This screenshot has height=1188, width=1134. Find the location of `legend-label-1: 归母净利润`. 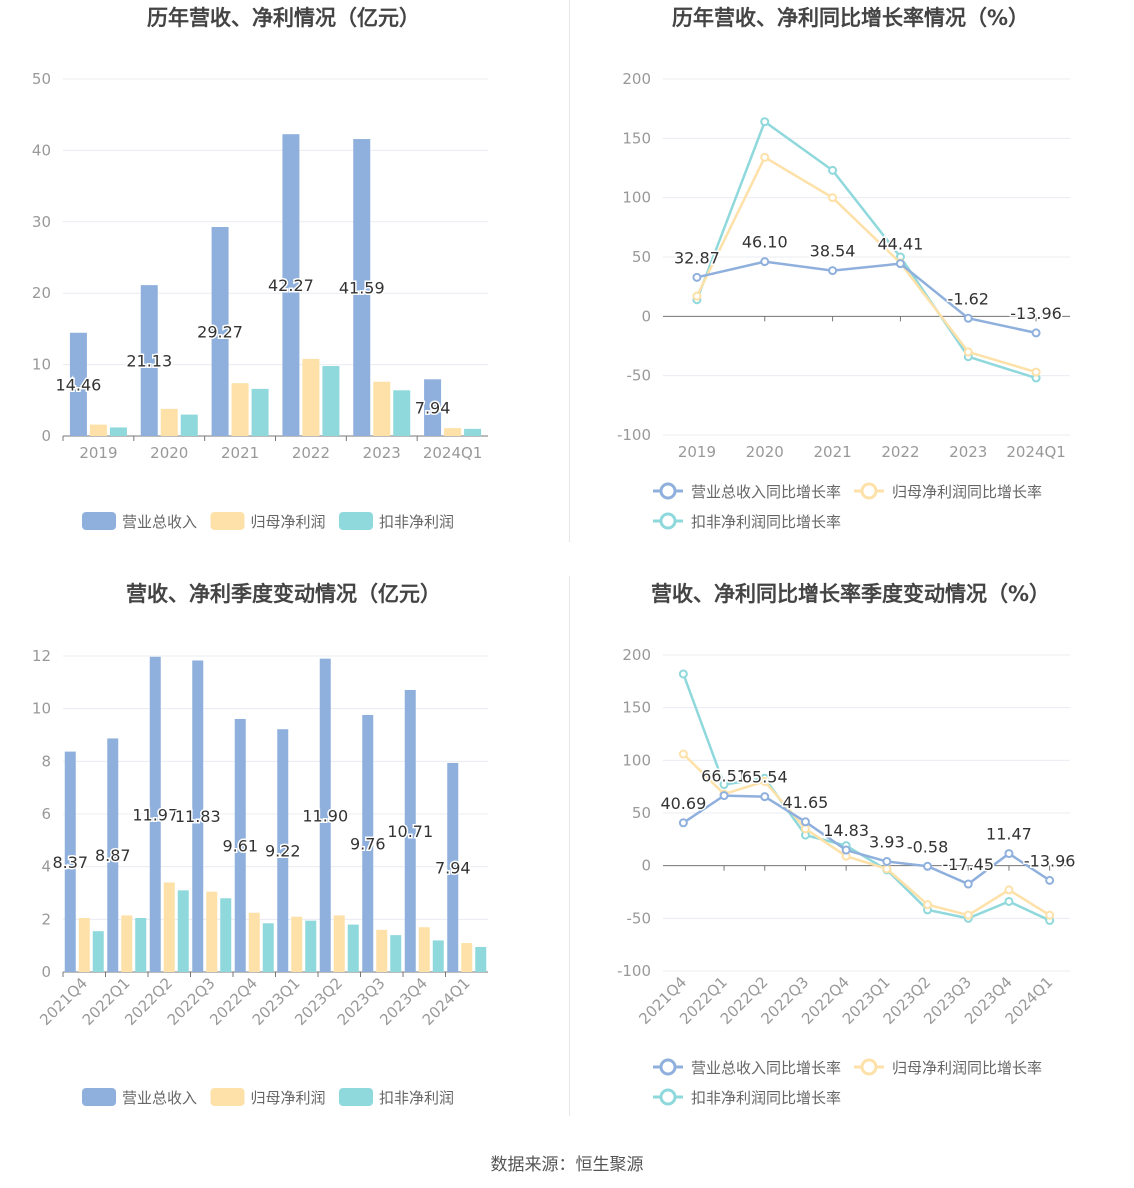

legend-label-1: 归母净利润 is located at coordinates (288, 522).